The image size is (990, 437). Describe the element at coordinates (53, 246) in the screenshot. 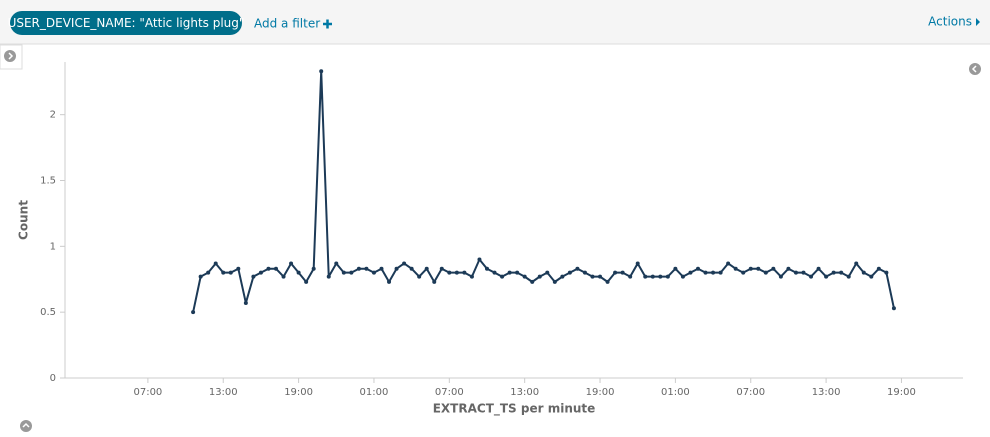

I see `y-tick-label: 1` at that location.